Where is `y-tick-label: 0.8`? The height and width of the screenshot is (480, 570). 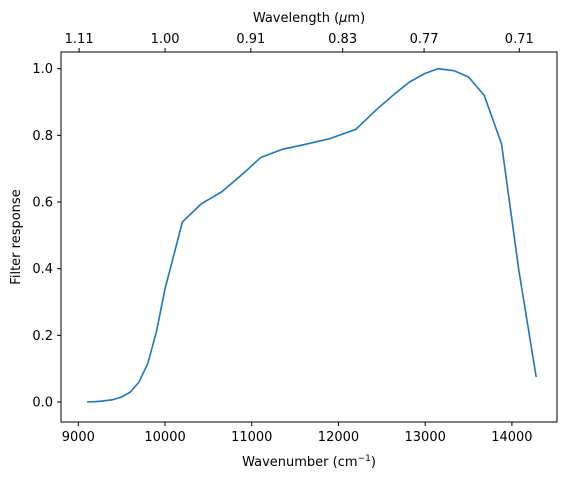
y-tick-label: 0.8 is located at coordinates (42, 136).